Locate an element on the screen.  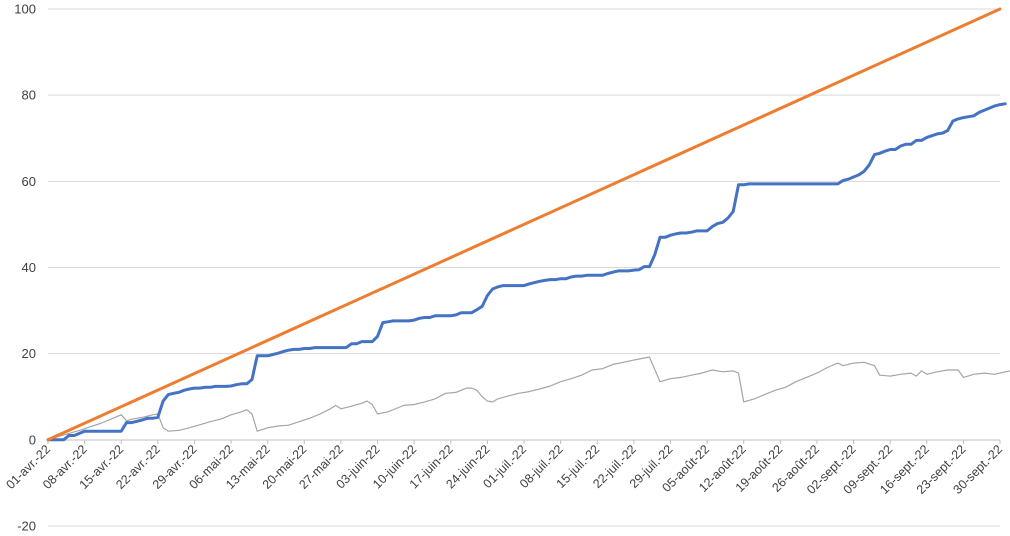
y-tick-label: 100 is located at coordinates (25, 9).